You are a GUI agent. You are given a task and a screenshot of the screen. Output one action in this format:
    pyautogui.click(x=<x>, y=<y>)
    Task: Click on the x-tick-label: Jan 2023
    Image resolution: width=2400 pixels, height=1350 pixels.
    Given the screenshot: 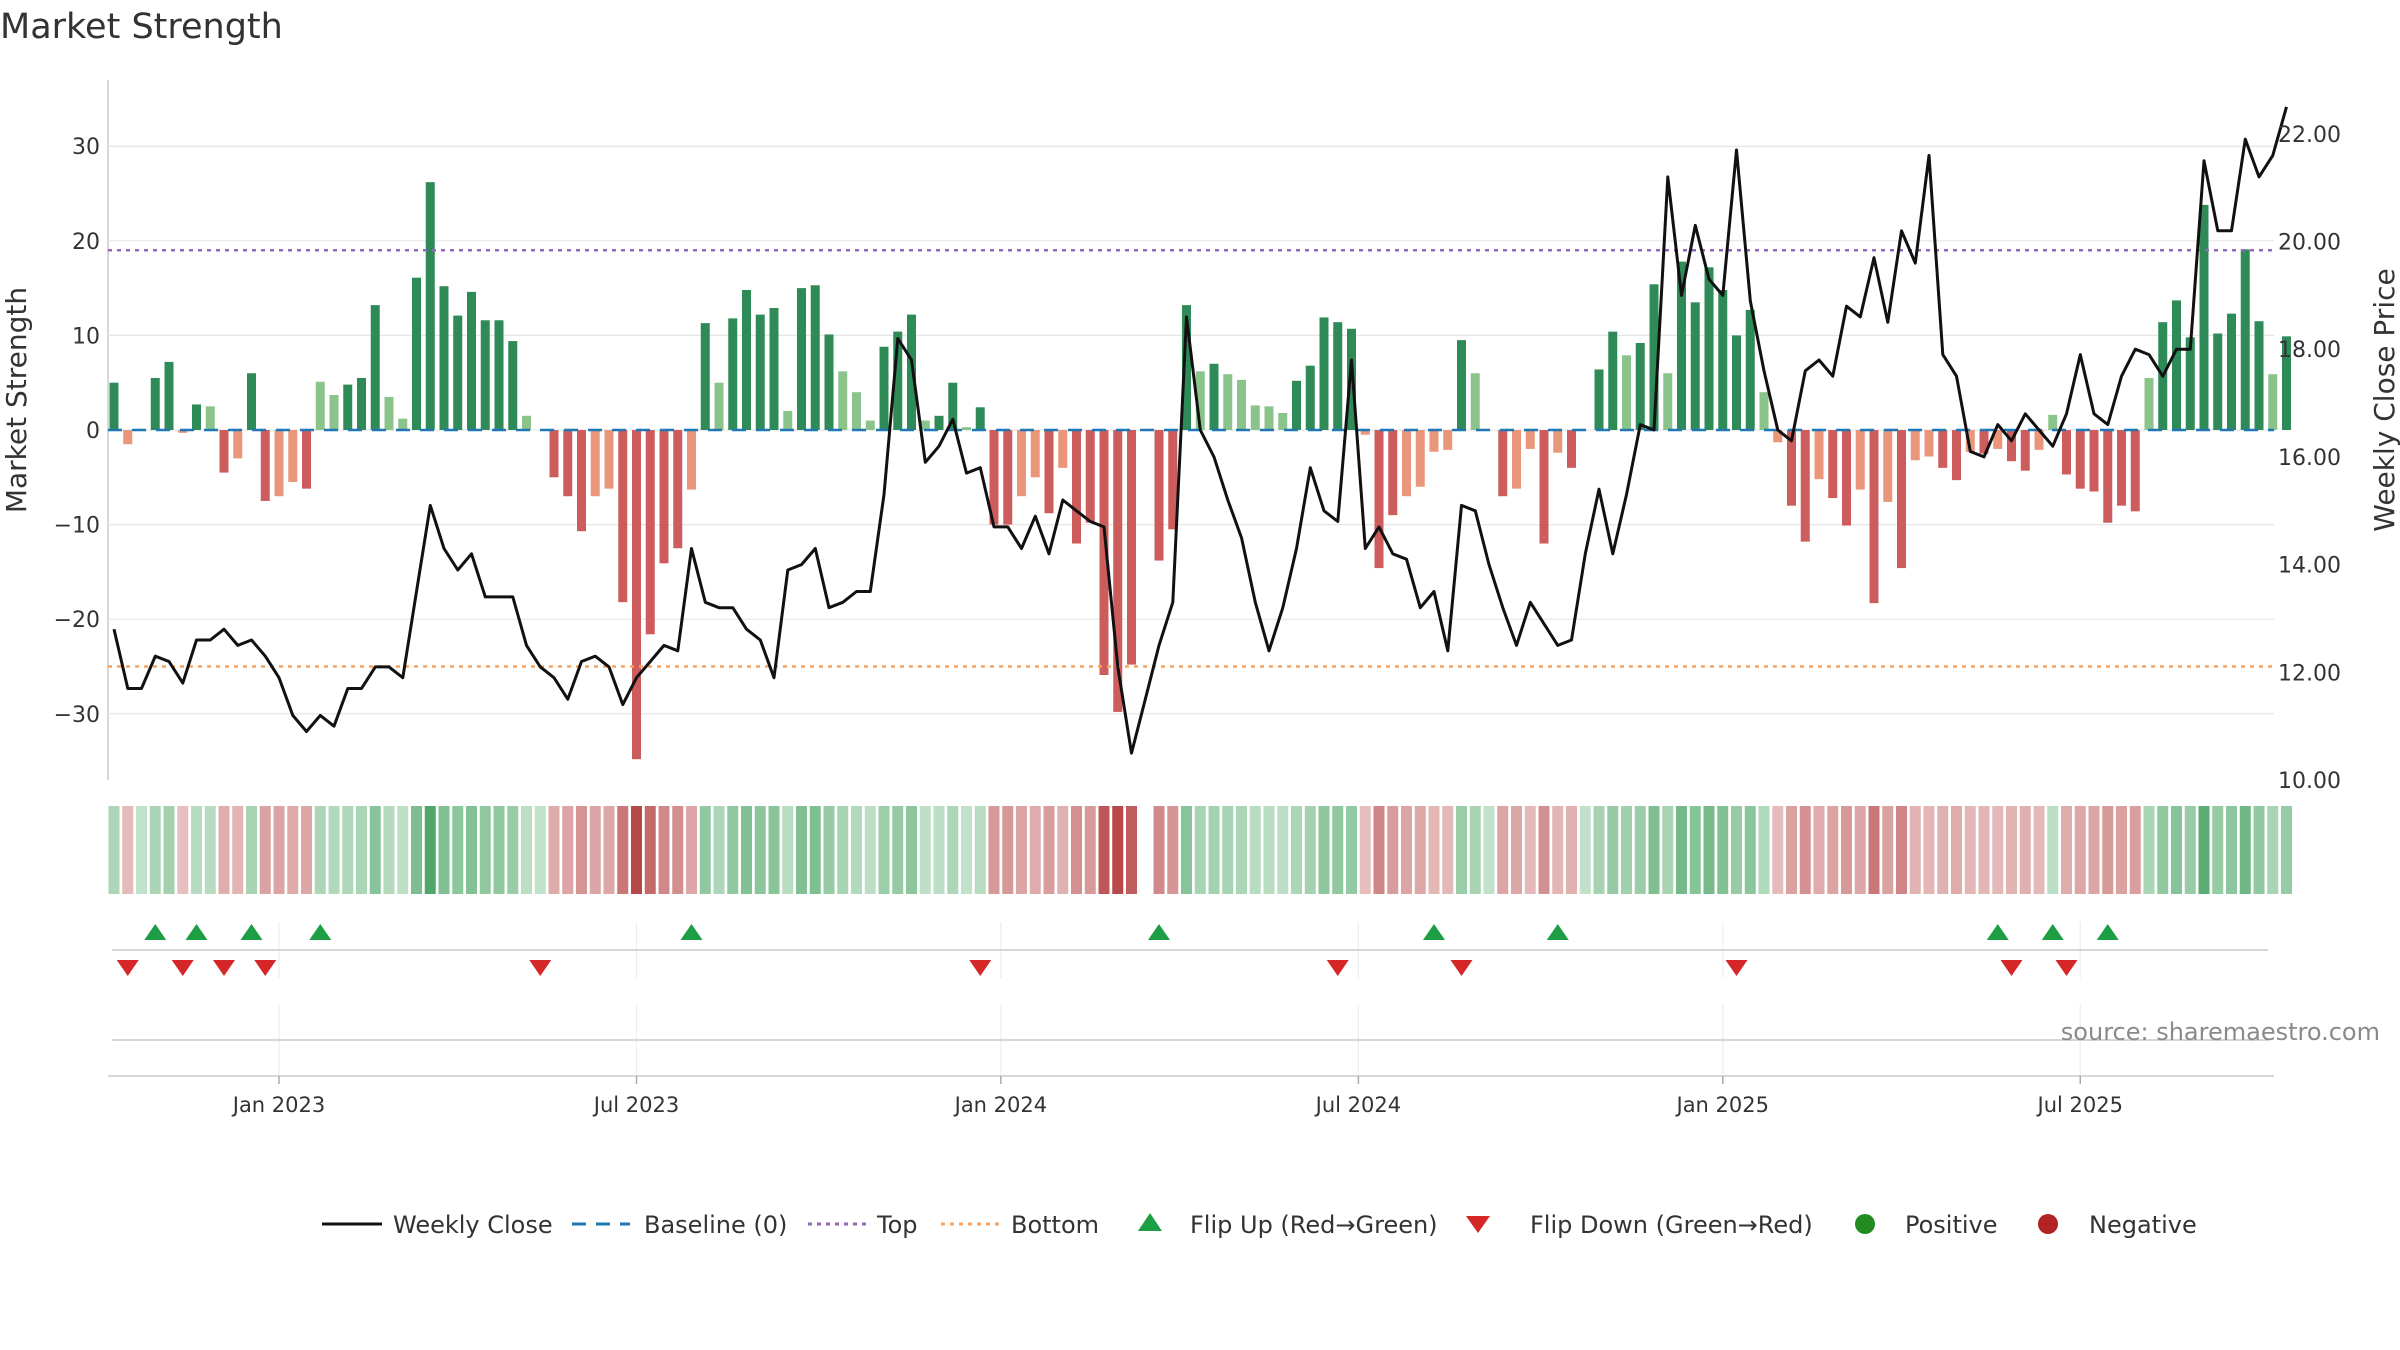 What is the action you would take?
    pyautogui.click(x=278, y=1105)
    